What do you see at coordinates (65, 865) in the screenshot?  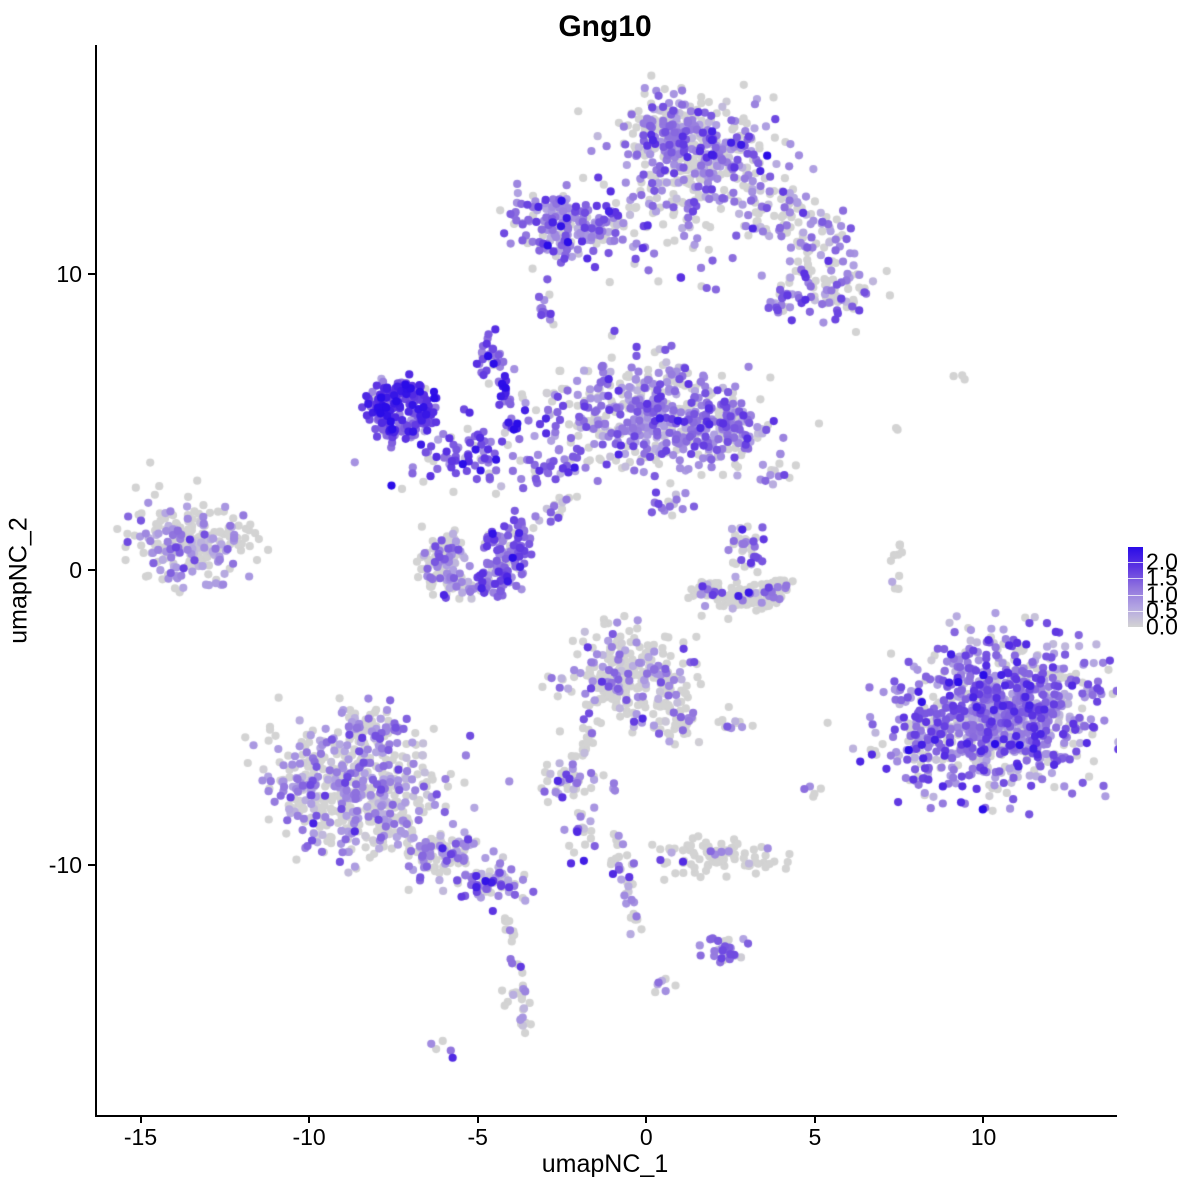 I see `y-tick-label: -10` at bounding box center [65, 865].